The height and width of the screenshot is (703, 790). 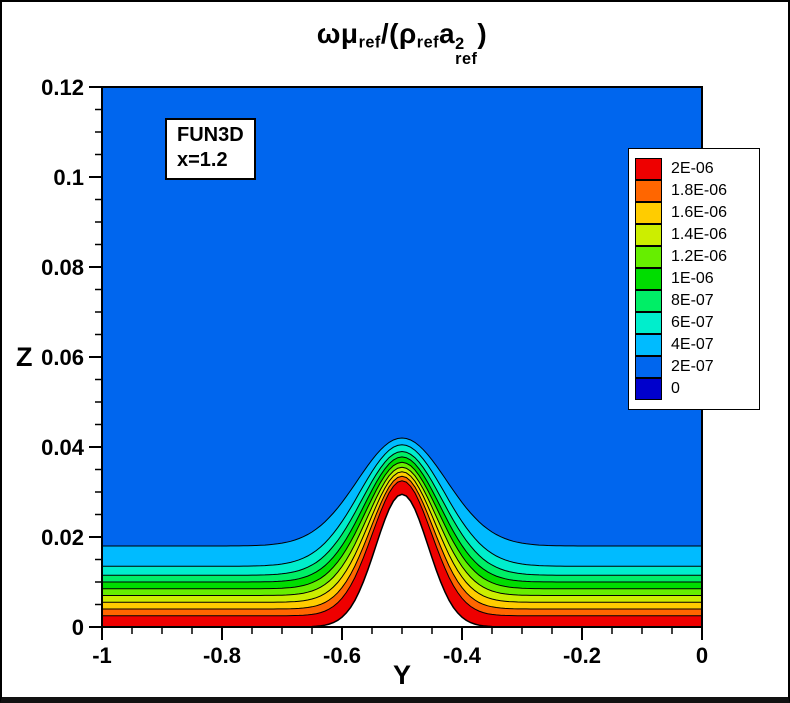 What do you see at coordinates (428, 42) in the screenshot?
I see `title-sub-ref-2: ref` at bounding box center [428, 42].